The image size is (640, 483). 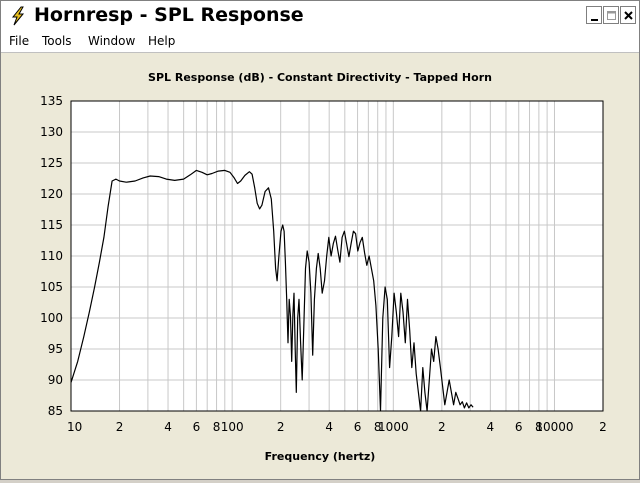 I want to click on y-tick-label: 130, so click(x=51, y=132).